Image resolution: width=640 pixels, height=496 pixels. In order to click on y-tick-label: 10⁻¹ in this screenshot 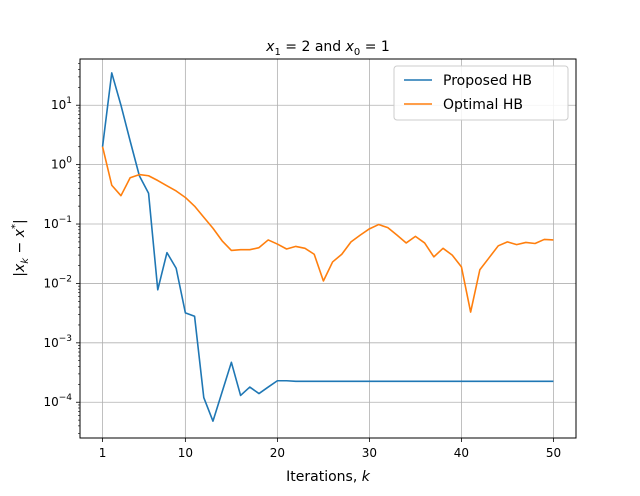, I will do `click(57, 223)`.